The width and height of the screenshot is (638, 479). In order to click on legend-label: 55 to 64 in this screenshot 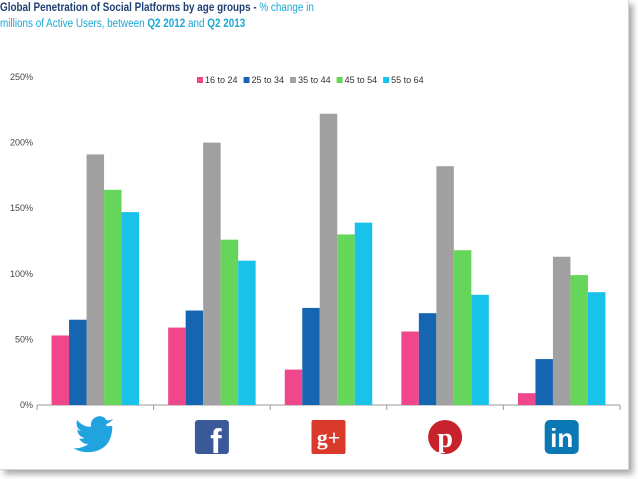, I will do `click(407, 80)`.